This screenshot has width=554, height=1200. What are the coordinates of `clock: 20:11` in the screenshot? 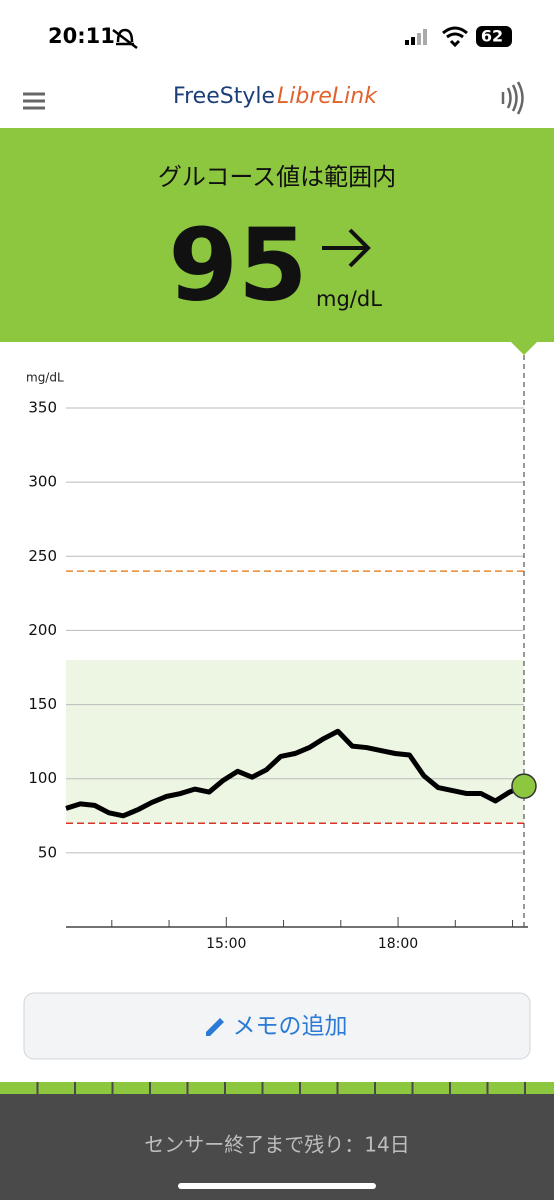 It's located at (81, 36).